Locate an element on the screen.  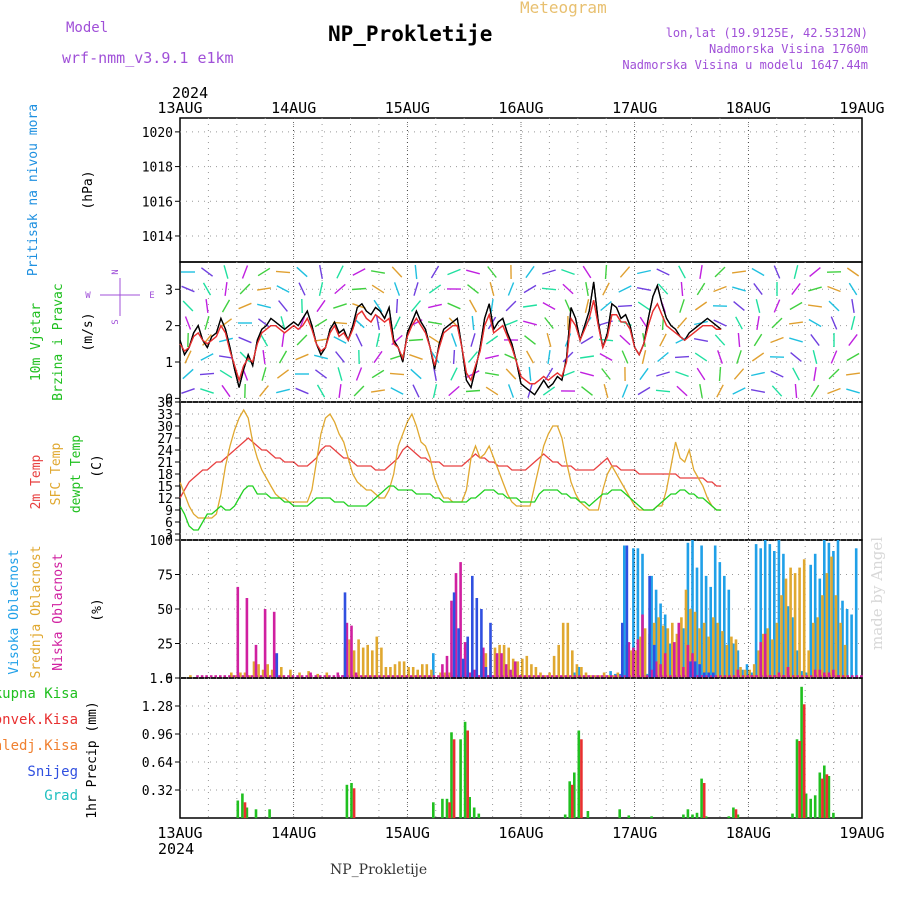
top-x-tick-label: 16AUG is located at coordinates (520, 108).